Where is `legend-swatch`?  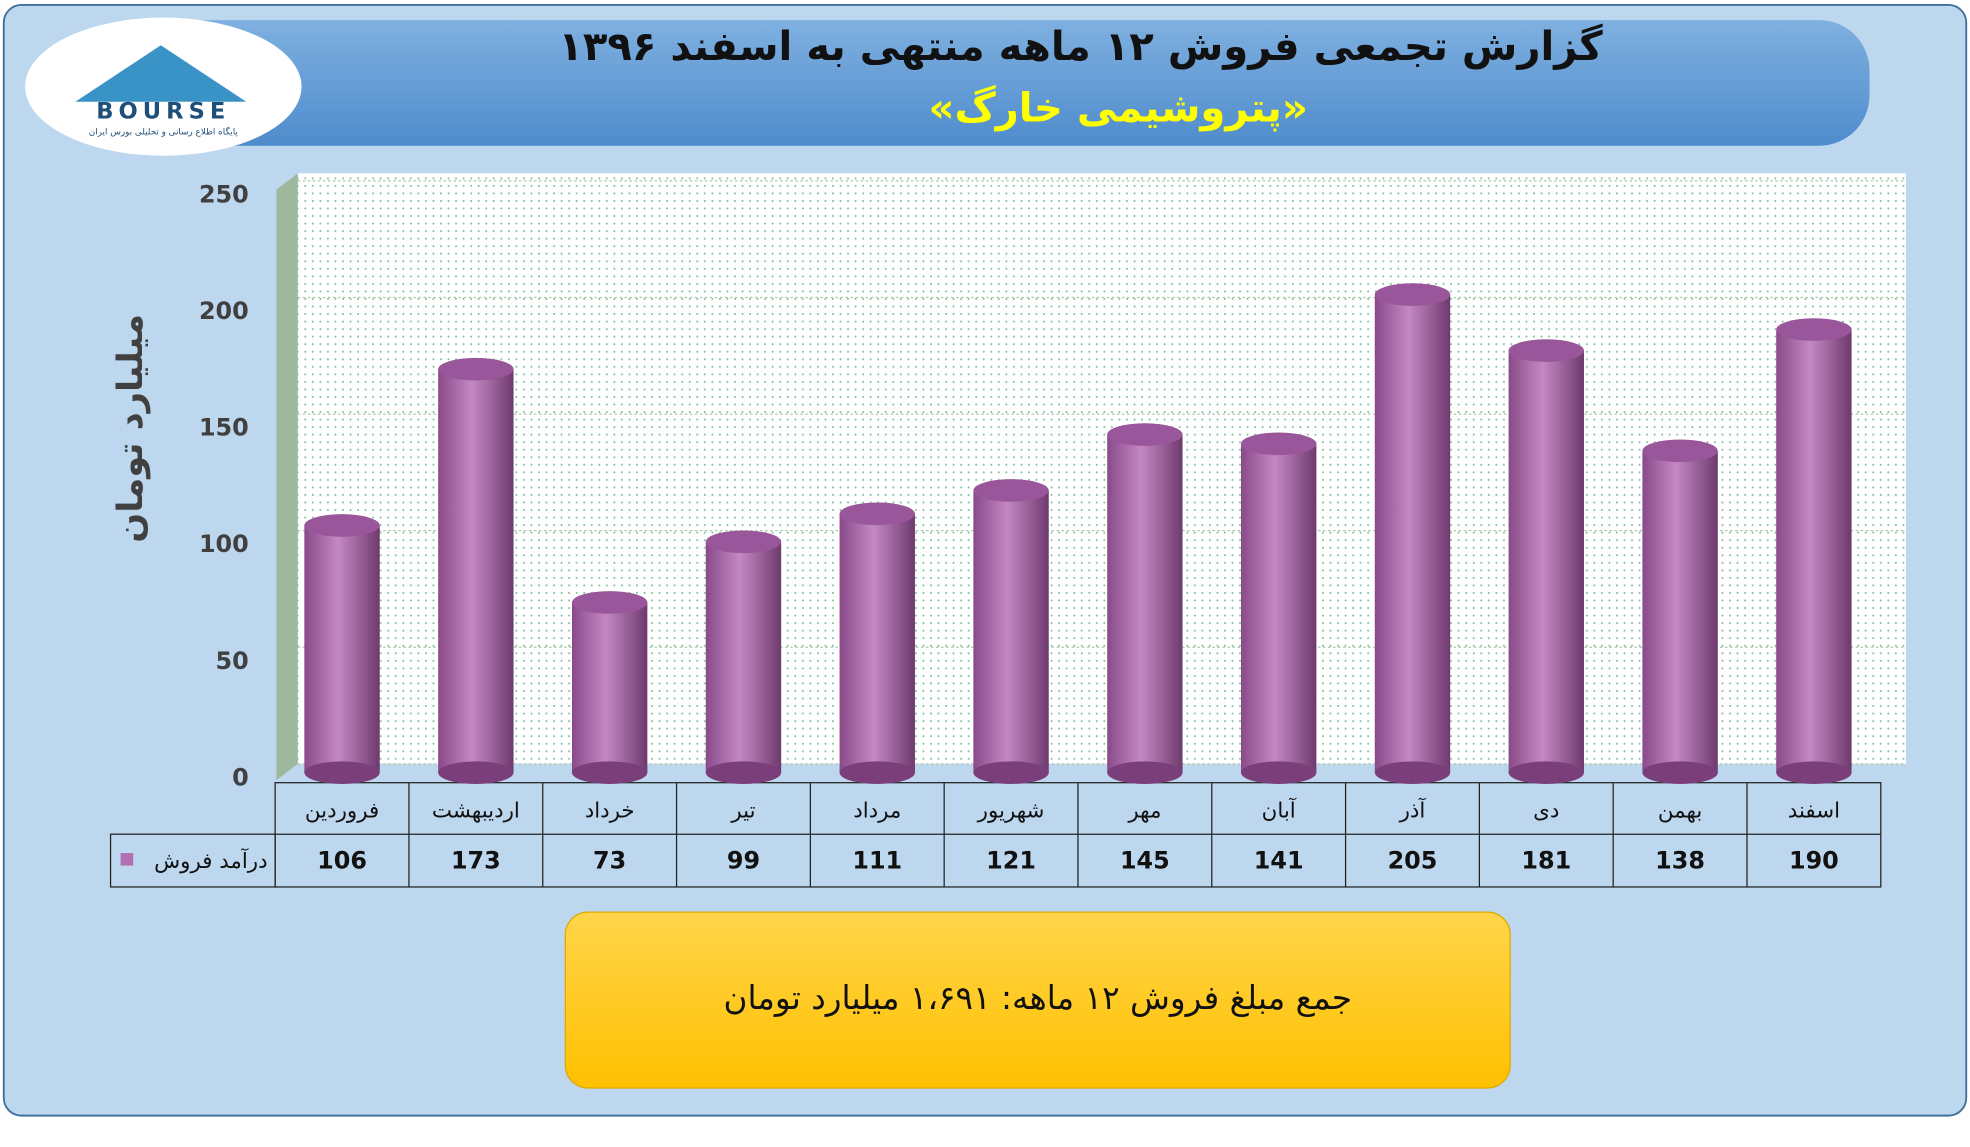
legend-swatch is located at coordinates (127, 859).